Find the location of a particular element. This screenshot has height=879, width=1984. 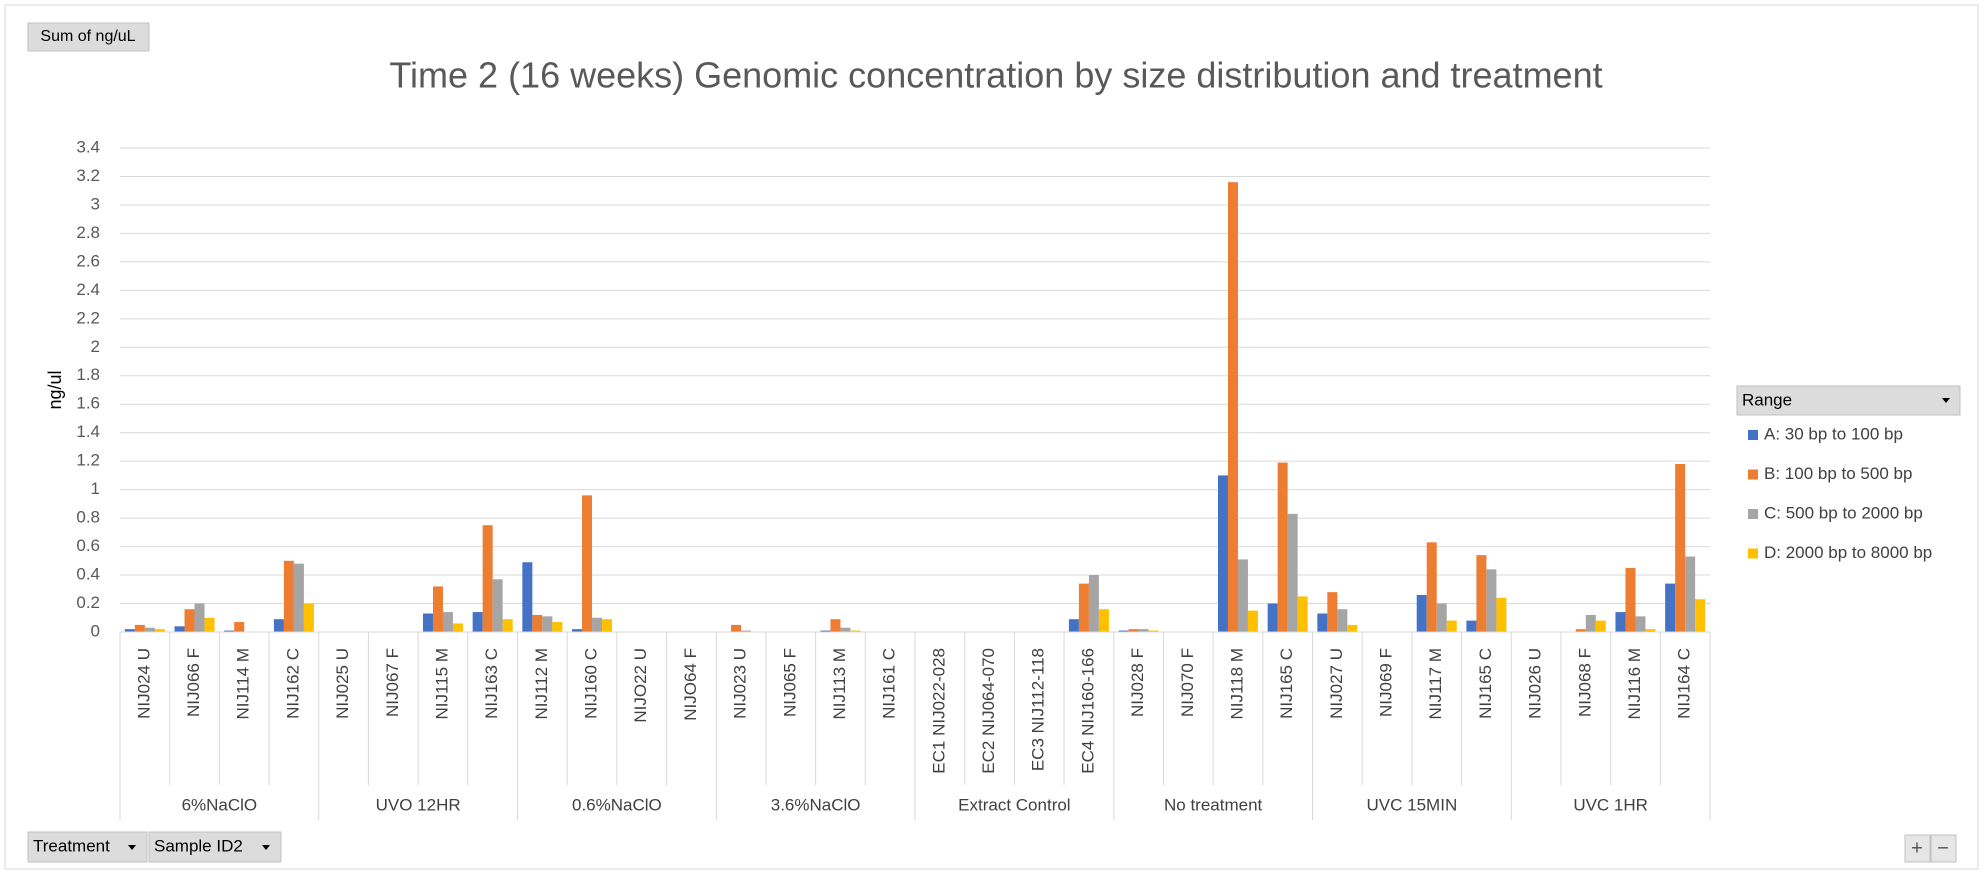

y-tick-label: 0 is located at coordinates (95, 630).